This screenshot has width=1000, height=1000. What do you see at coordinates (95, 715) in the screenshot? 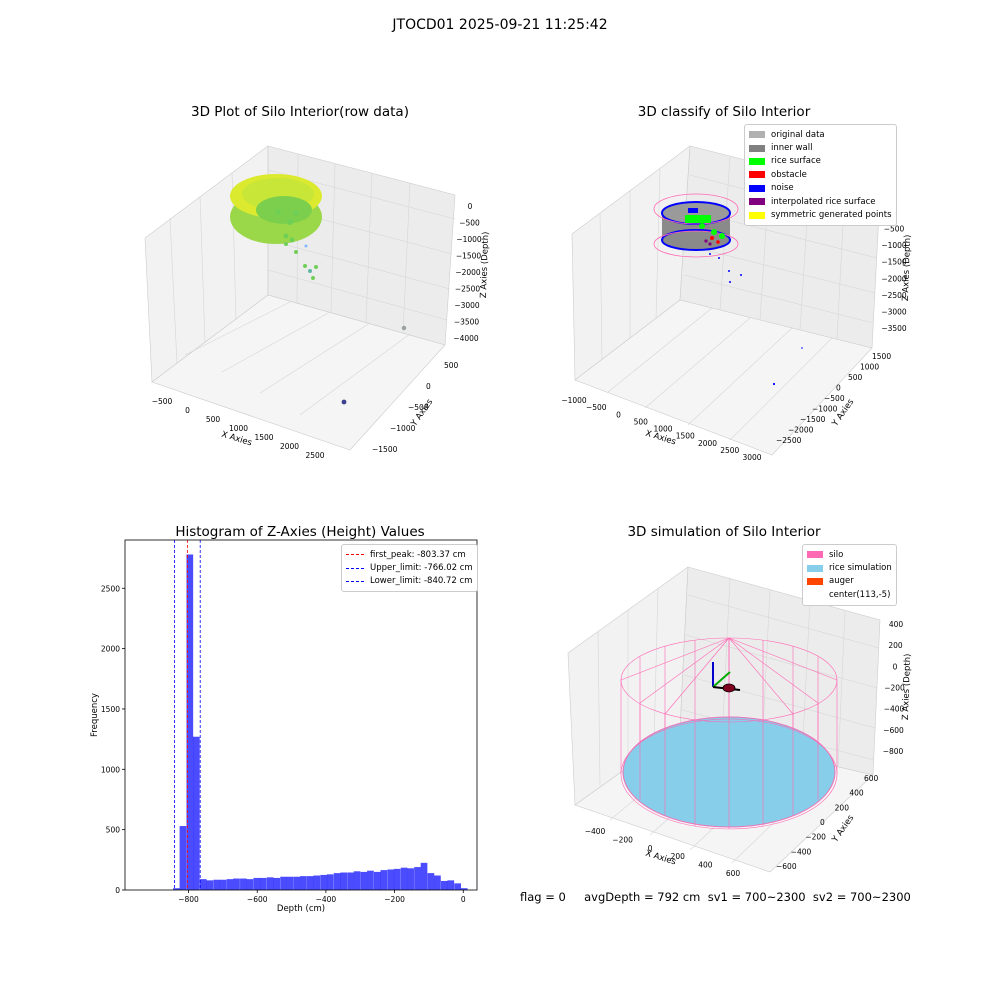
I see `histogram-ylabel: Frequency` at bounding box center [95, 715].